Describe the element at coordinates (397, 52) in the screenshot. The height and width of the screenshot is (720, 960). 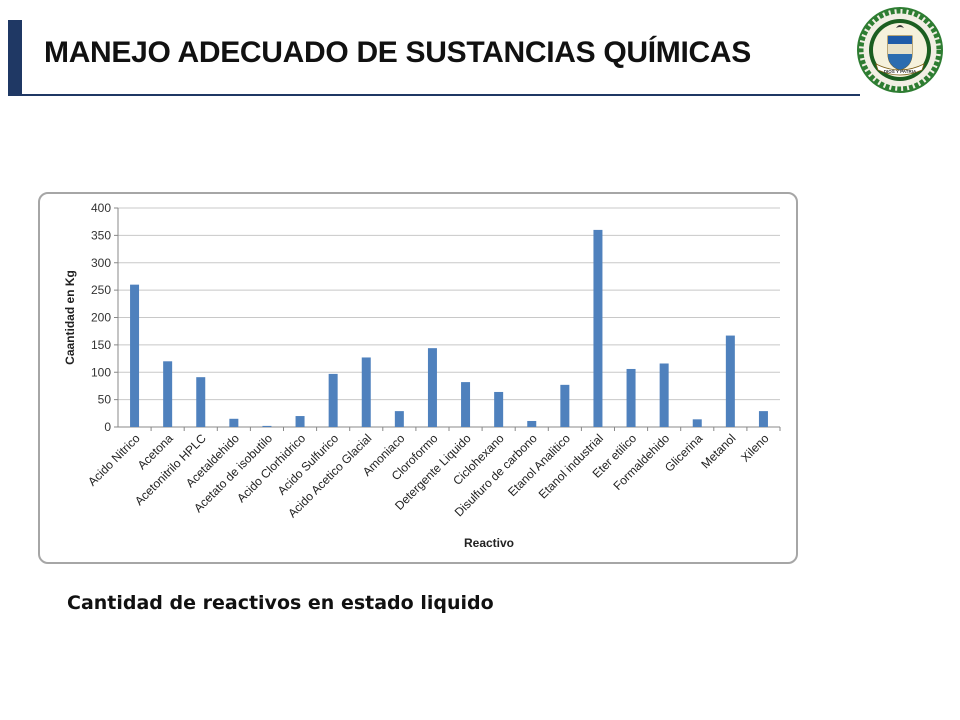
I see `page-title: MANEJO ADECUADO DE SUSTANCIAS QUÍMICAS` at that location.